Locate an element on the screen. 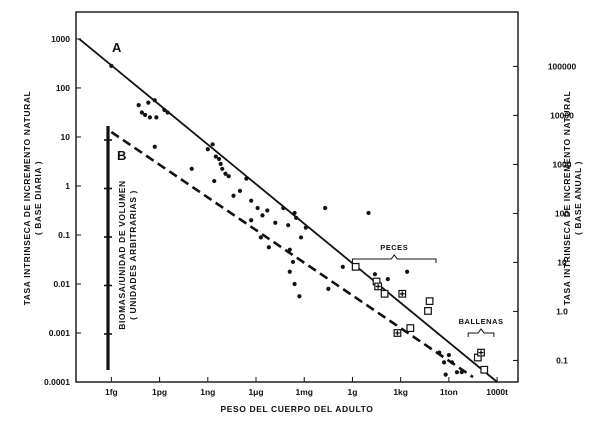 Image resolution: width=600 pixels, height=429 pixels. left-y-label-line-1: TASA INTRINSECA DE INCREMENTO NATURAL is located at coordinates (27, 198).